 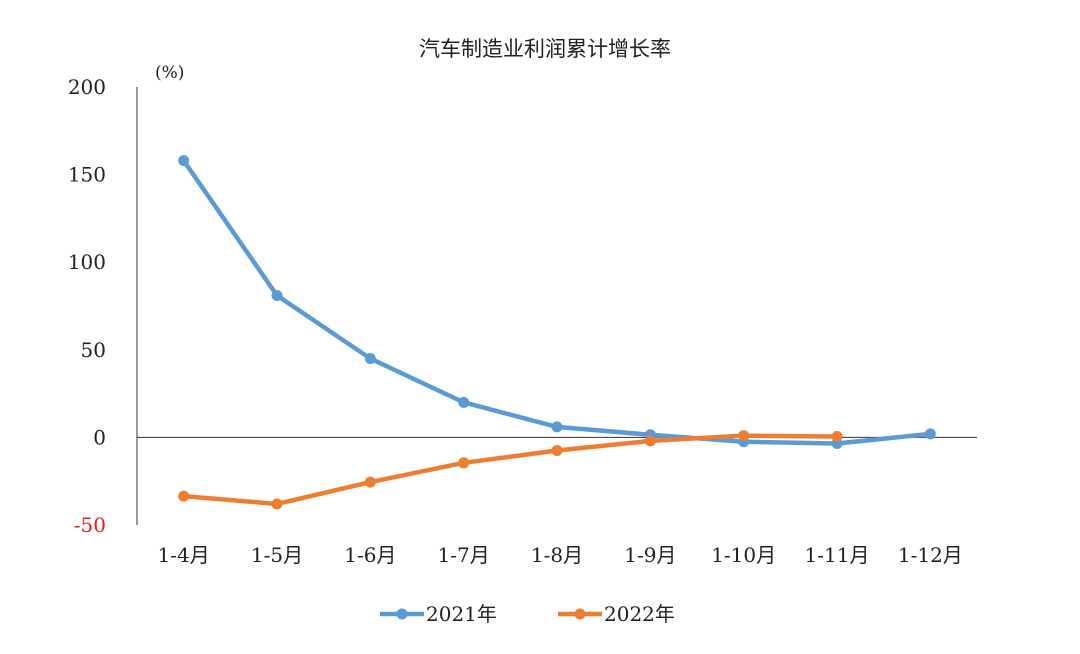 I want to click on y-tick-label: -50, so click(x=90, y=525).